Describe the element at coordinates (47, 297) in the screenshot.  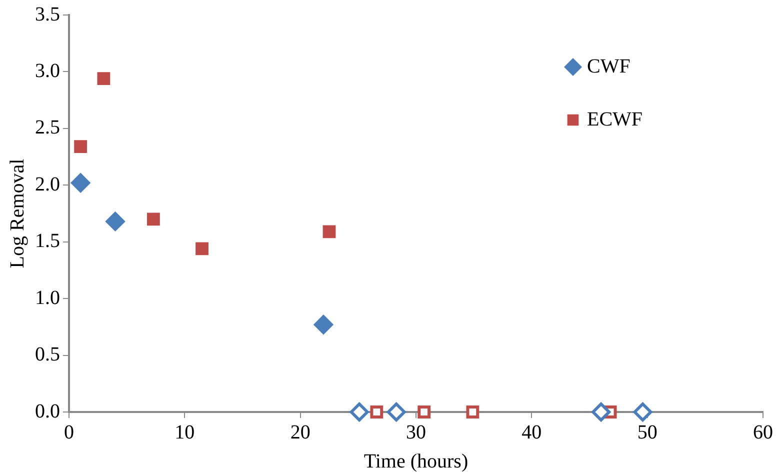
I see `y-tick-label: 1.0` at that location.